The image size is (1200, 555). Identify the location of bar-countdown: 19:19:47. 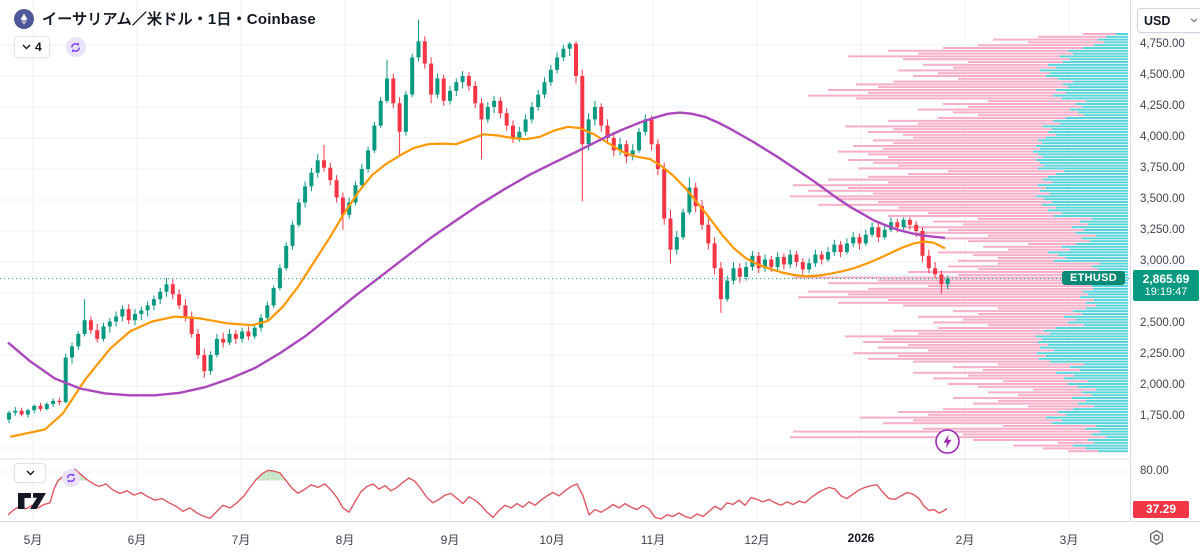
(1166, 291).